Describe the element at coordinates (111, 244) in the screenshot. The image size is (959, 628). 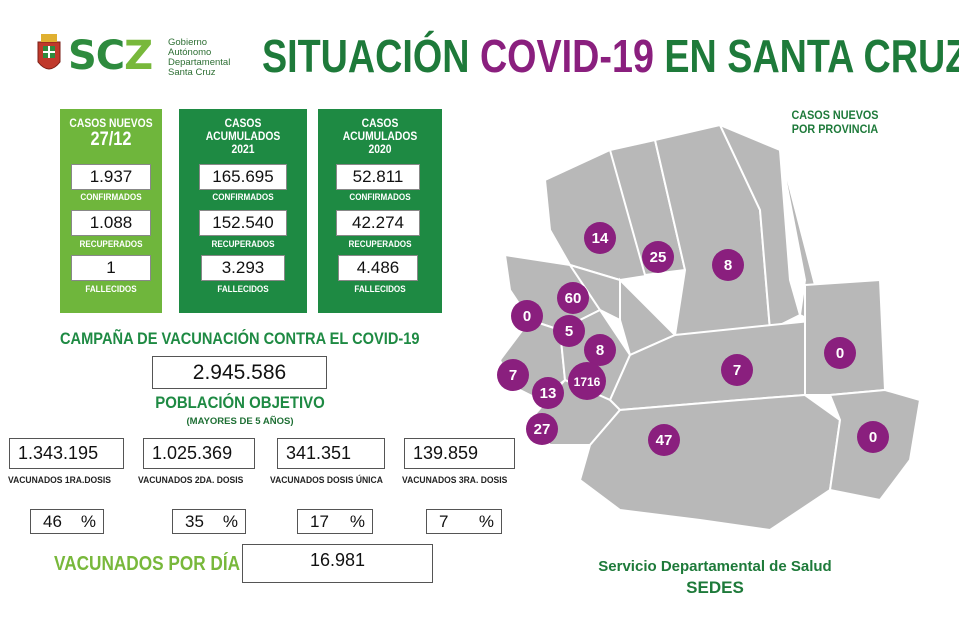
I see `new-recovered-label: RECUPERADOS` at that location.